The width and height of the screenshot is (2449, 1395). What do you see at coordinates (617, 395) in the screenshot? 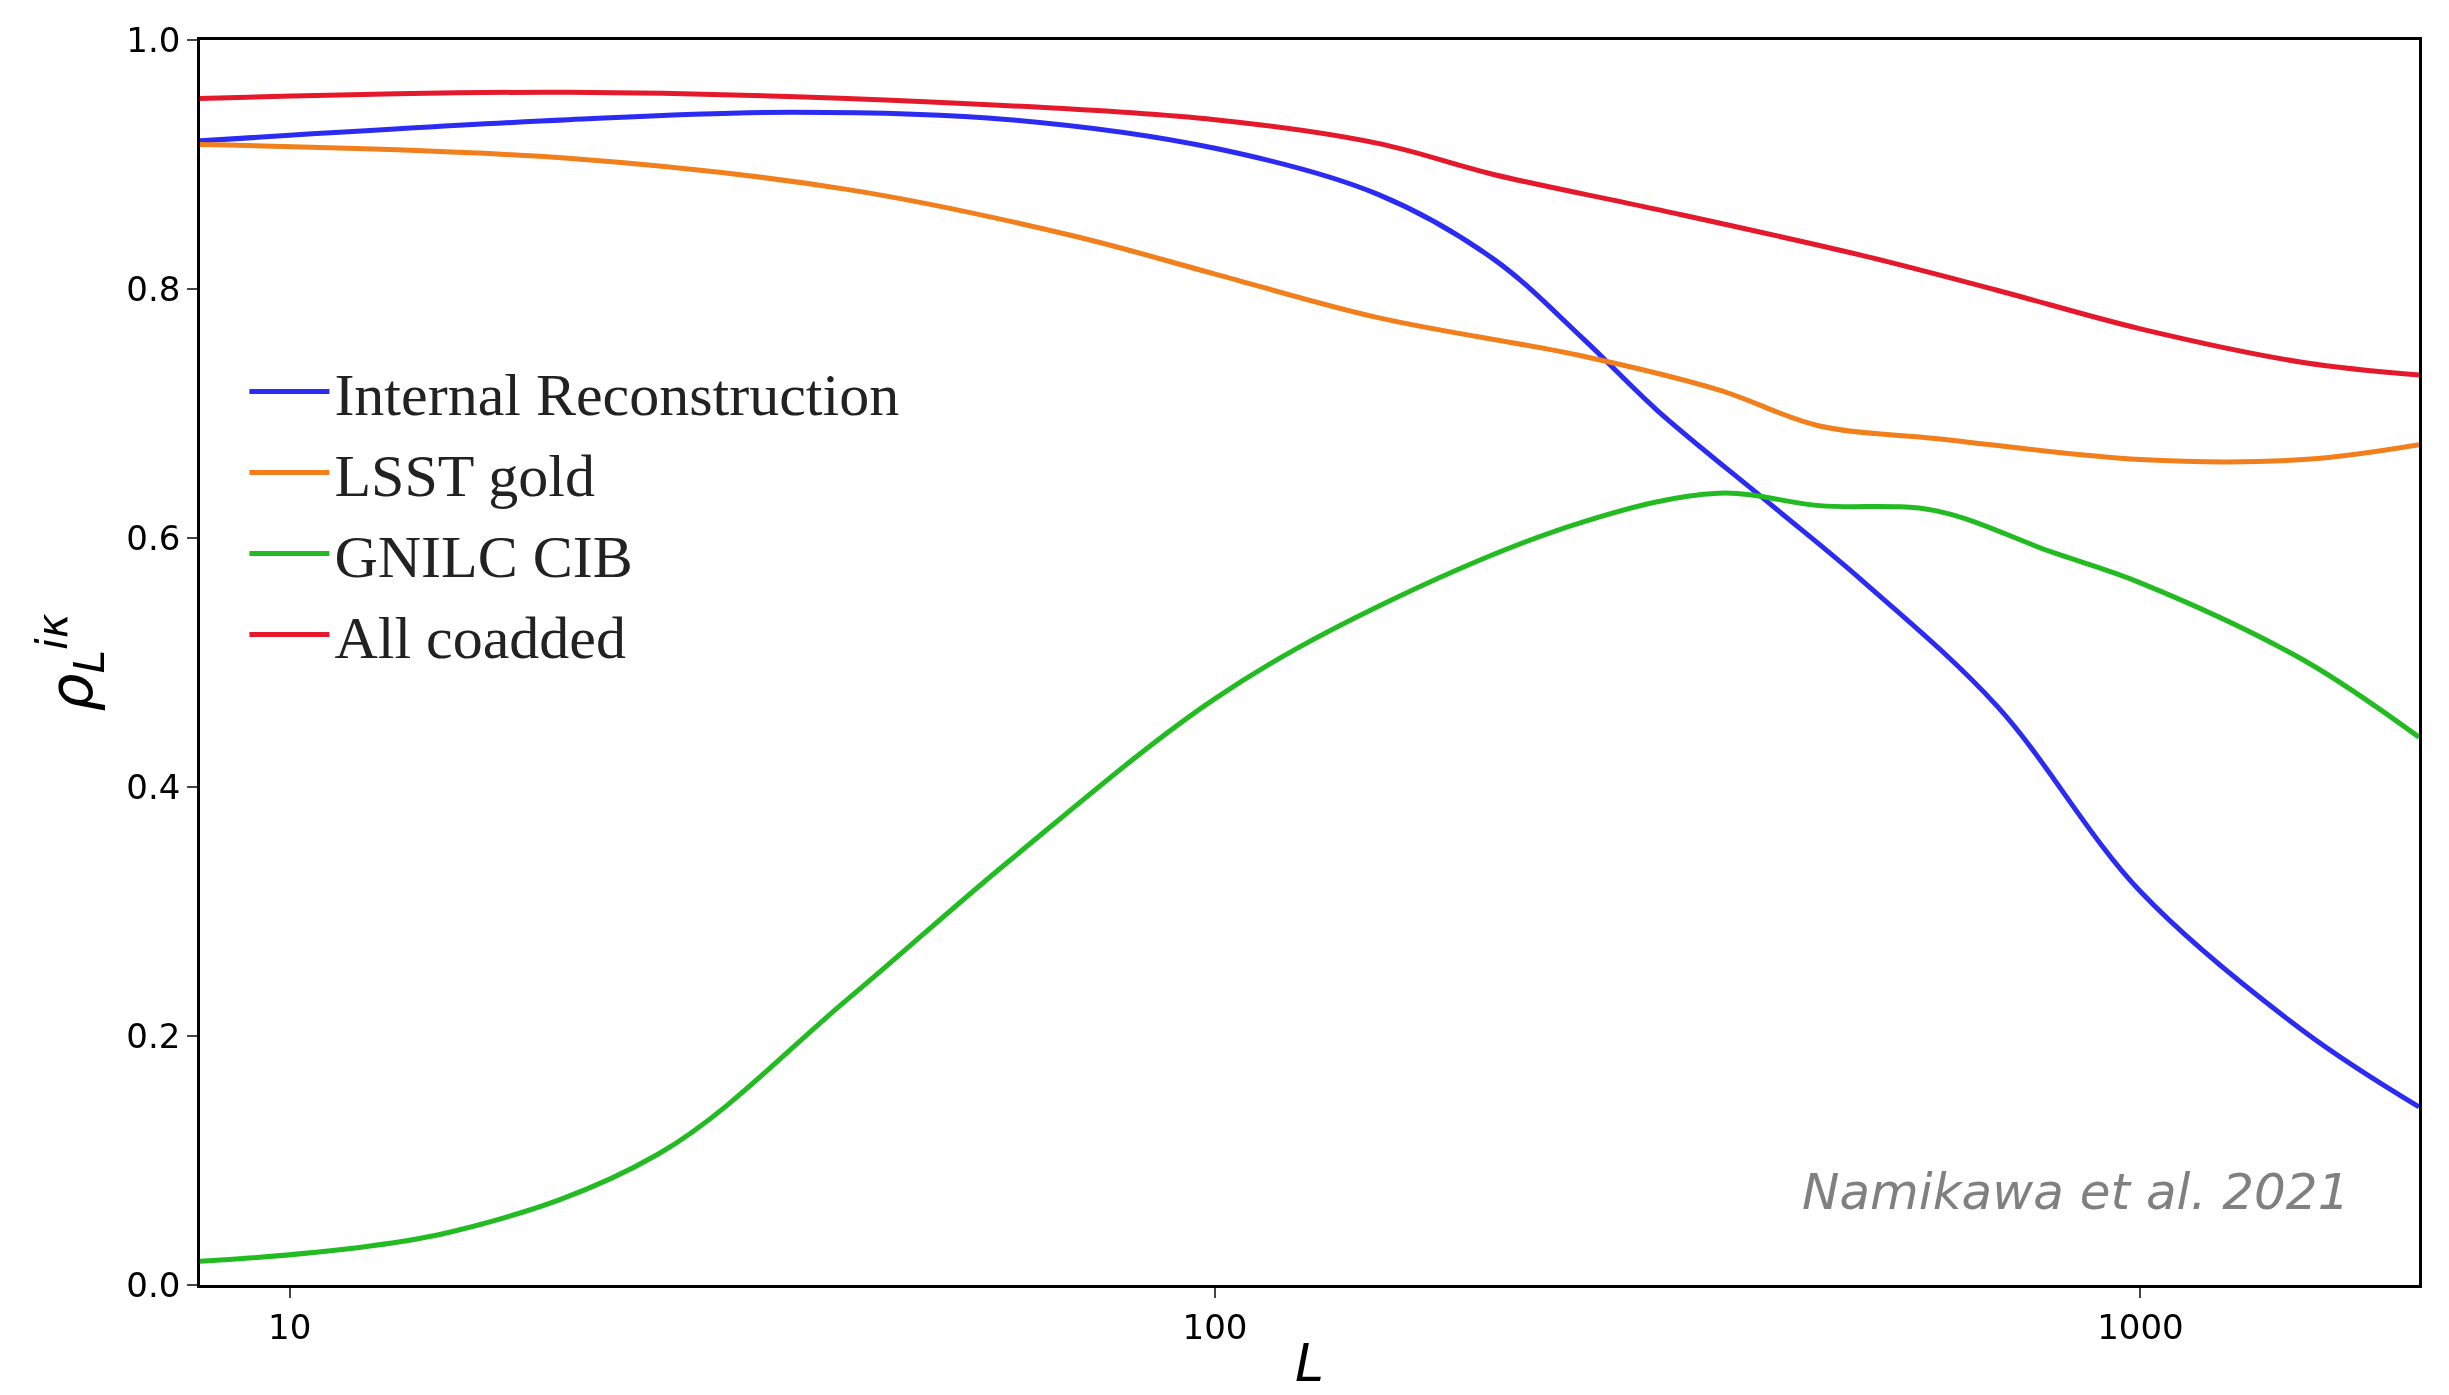
I see `legend-label: Internal Reconstruction` at bounding box center [617, 395].